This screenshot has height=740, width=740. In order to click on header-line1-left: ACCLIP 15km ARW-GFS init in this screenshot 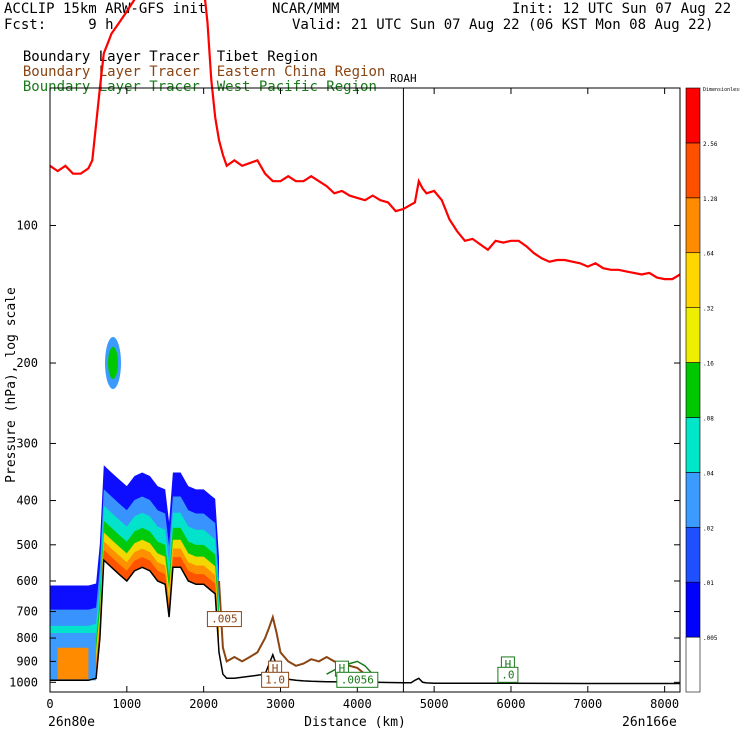, I will do `click(105, 9)`.